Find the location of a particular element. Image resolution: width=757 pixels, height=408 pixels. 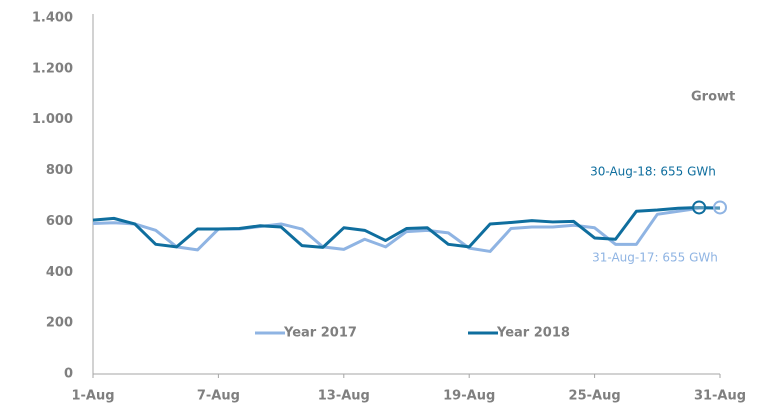

legend-label: Year 2018 is located at coordinates (533, 333).